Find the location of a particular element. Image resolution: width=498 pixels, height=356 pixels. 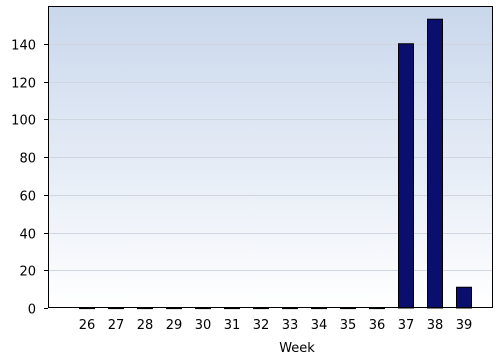

y-tick-labels: 0 20 40 60 80 100 120 140 is located at coordinates (29, 178).